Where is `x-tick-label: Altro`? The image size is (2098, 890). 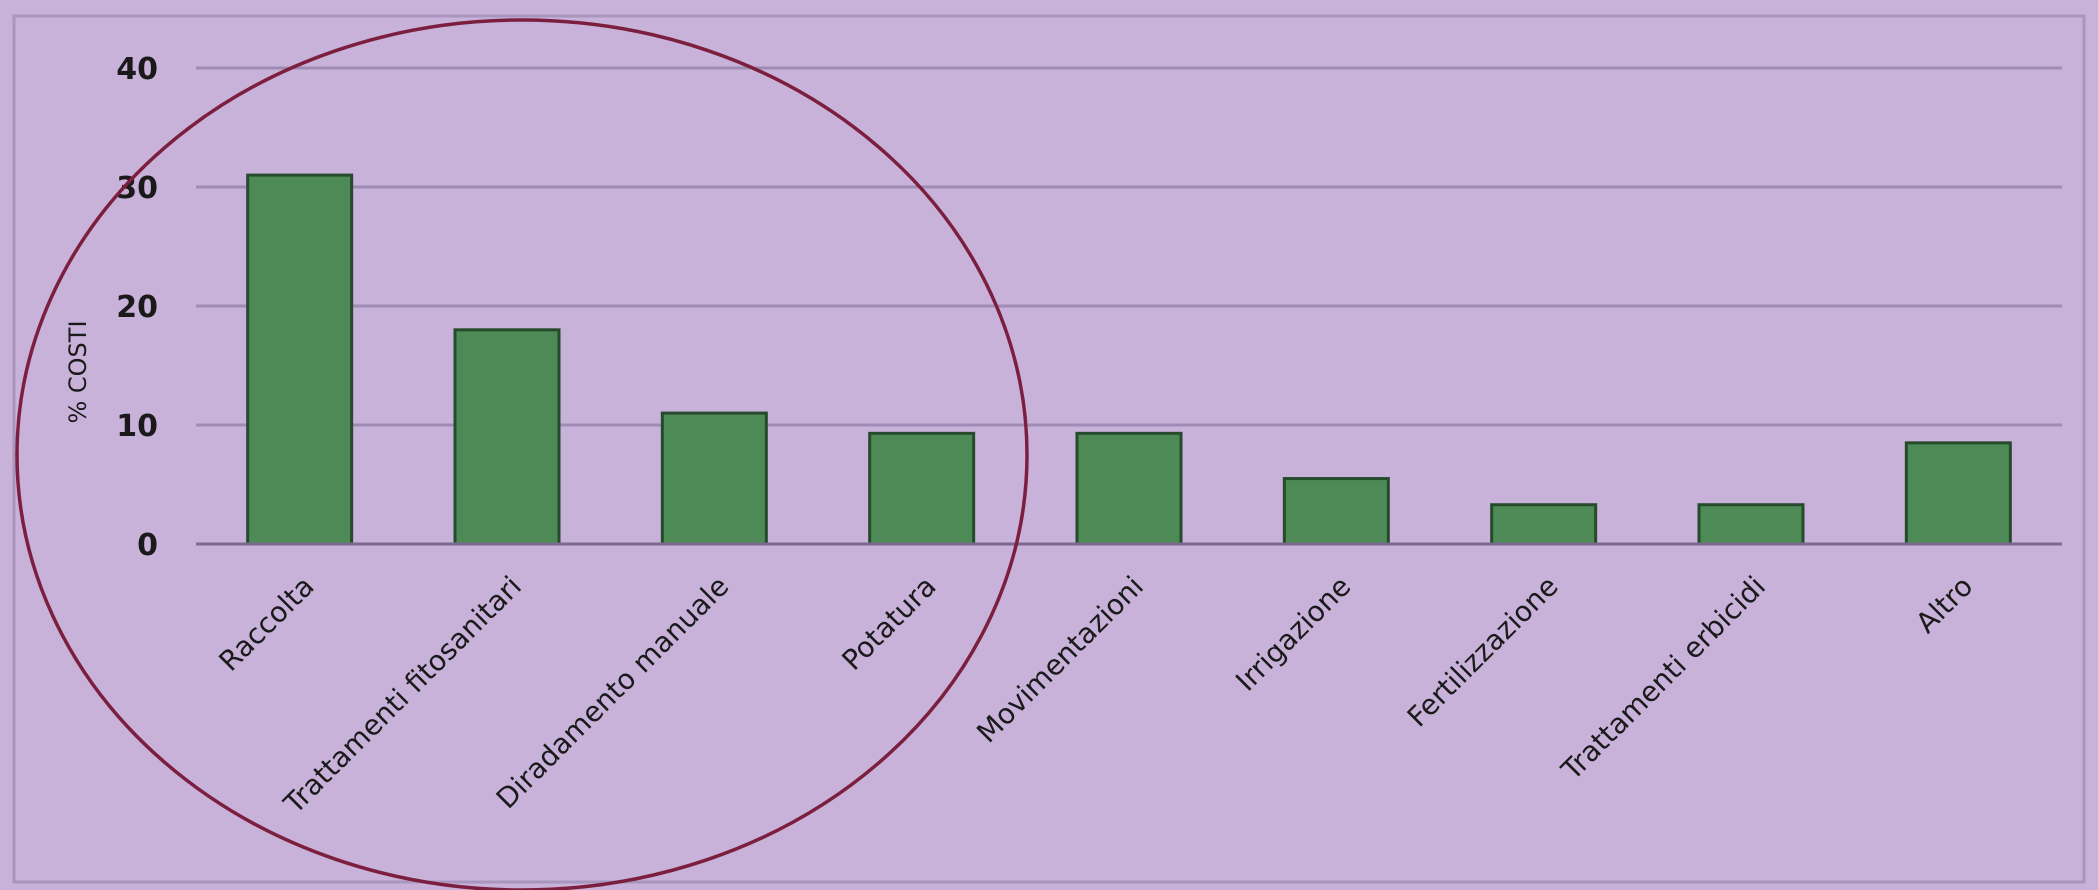
x-tick-label: Altro is located at coordinates (1944, 605).